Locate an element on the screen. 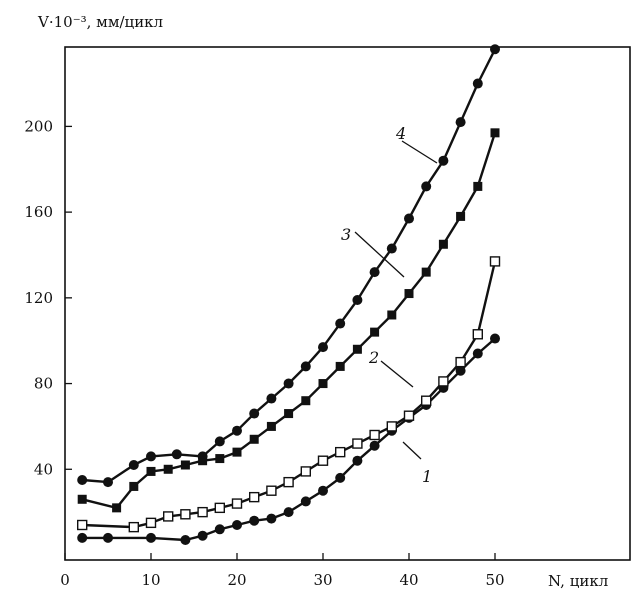  y-axis-title: V·10⁻³, мм/цикл is located at coordinates (100, 22).